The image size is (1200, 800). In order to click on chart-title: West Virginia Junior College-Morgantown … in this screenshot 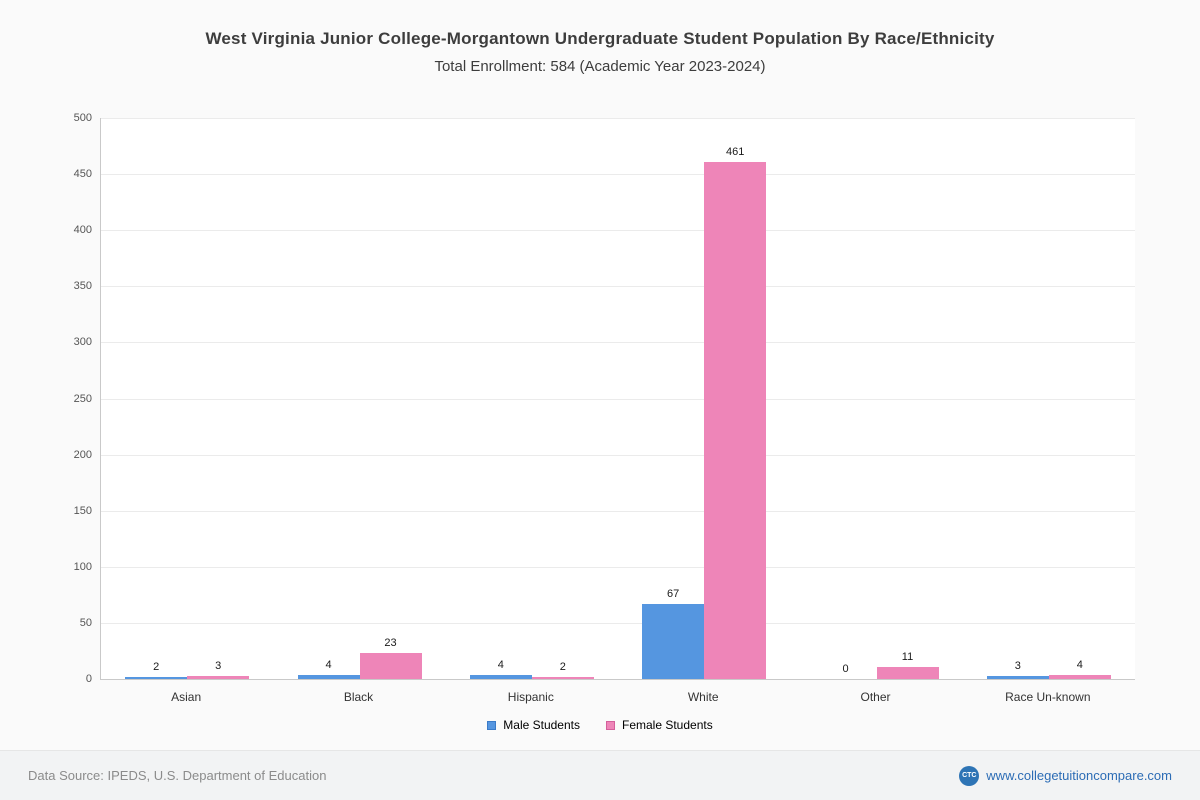, I will do `click(600, 38)`.